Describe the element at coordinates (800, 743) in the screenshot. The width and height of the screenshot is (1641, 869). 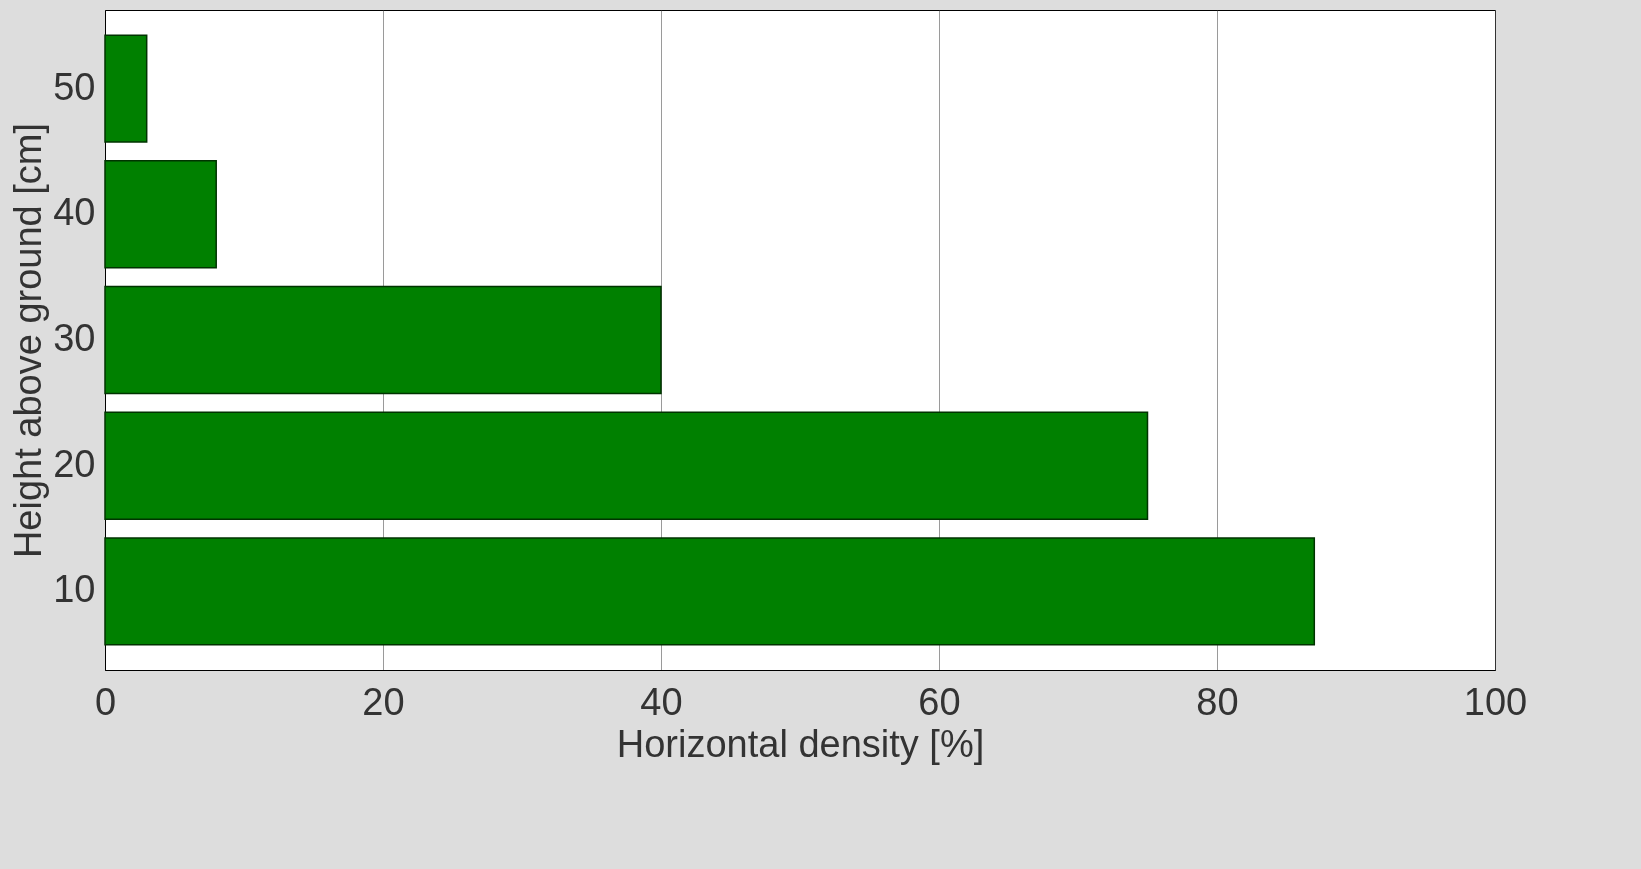
I see `x-axis-title: Horizontal density [%]` at that location.